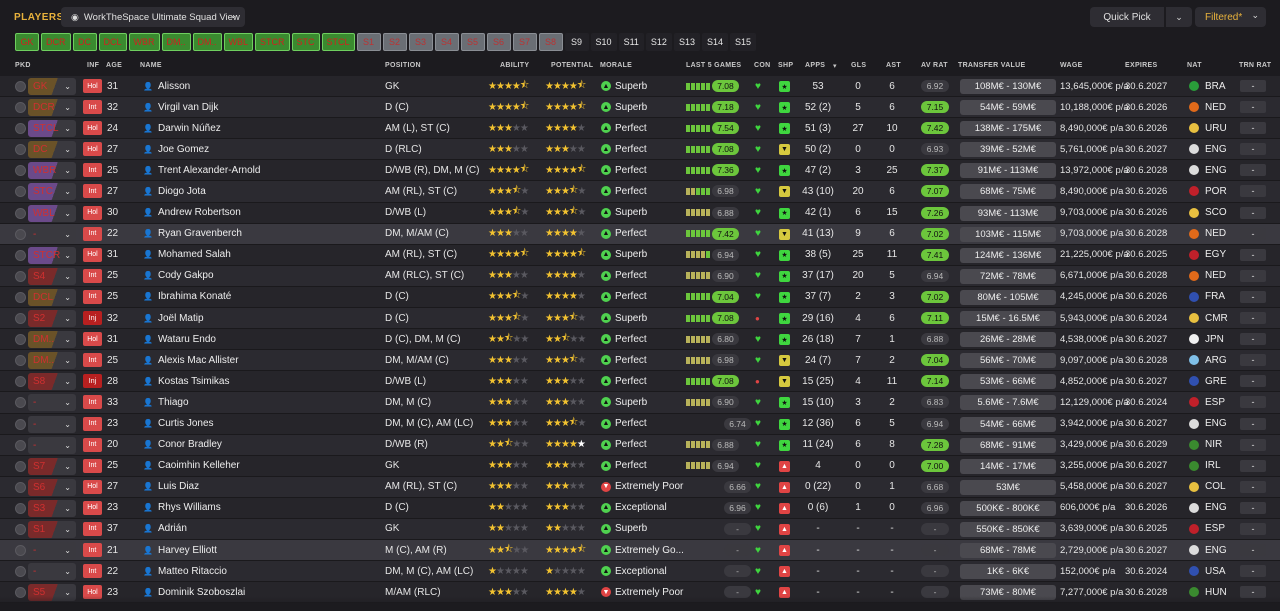  What do you see at coordinates (1008, 276) in the screenshot?
I see `transfer-value: 72M€ - 78M€` at bounding box center [1008, 276].